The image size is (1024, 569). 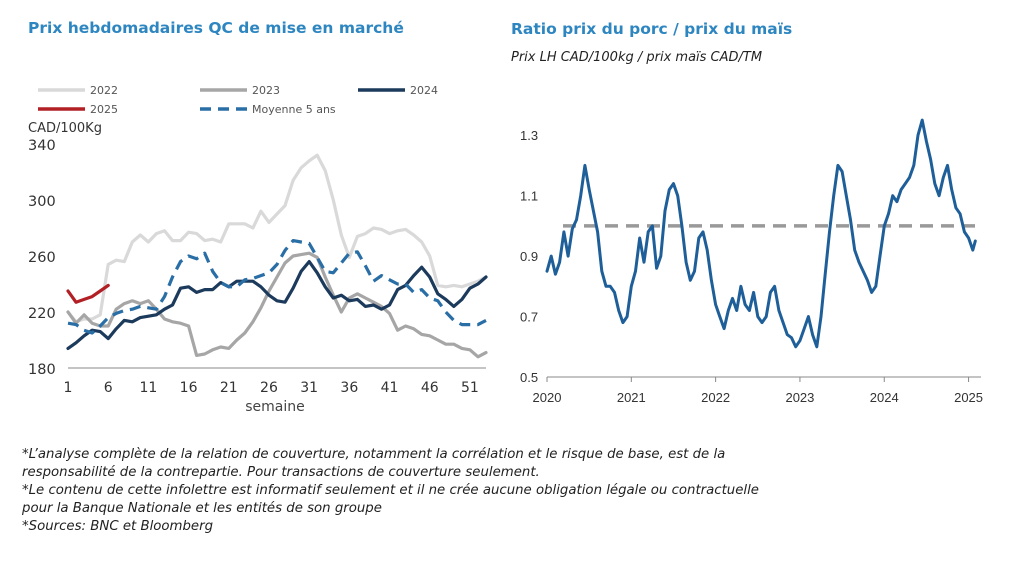 I want to click on left-chart-title: Prix hebdomadaires QC de mise en marché, so click(x=216, y=28).